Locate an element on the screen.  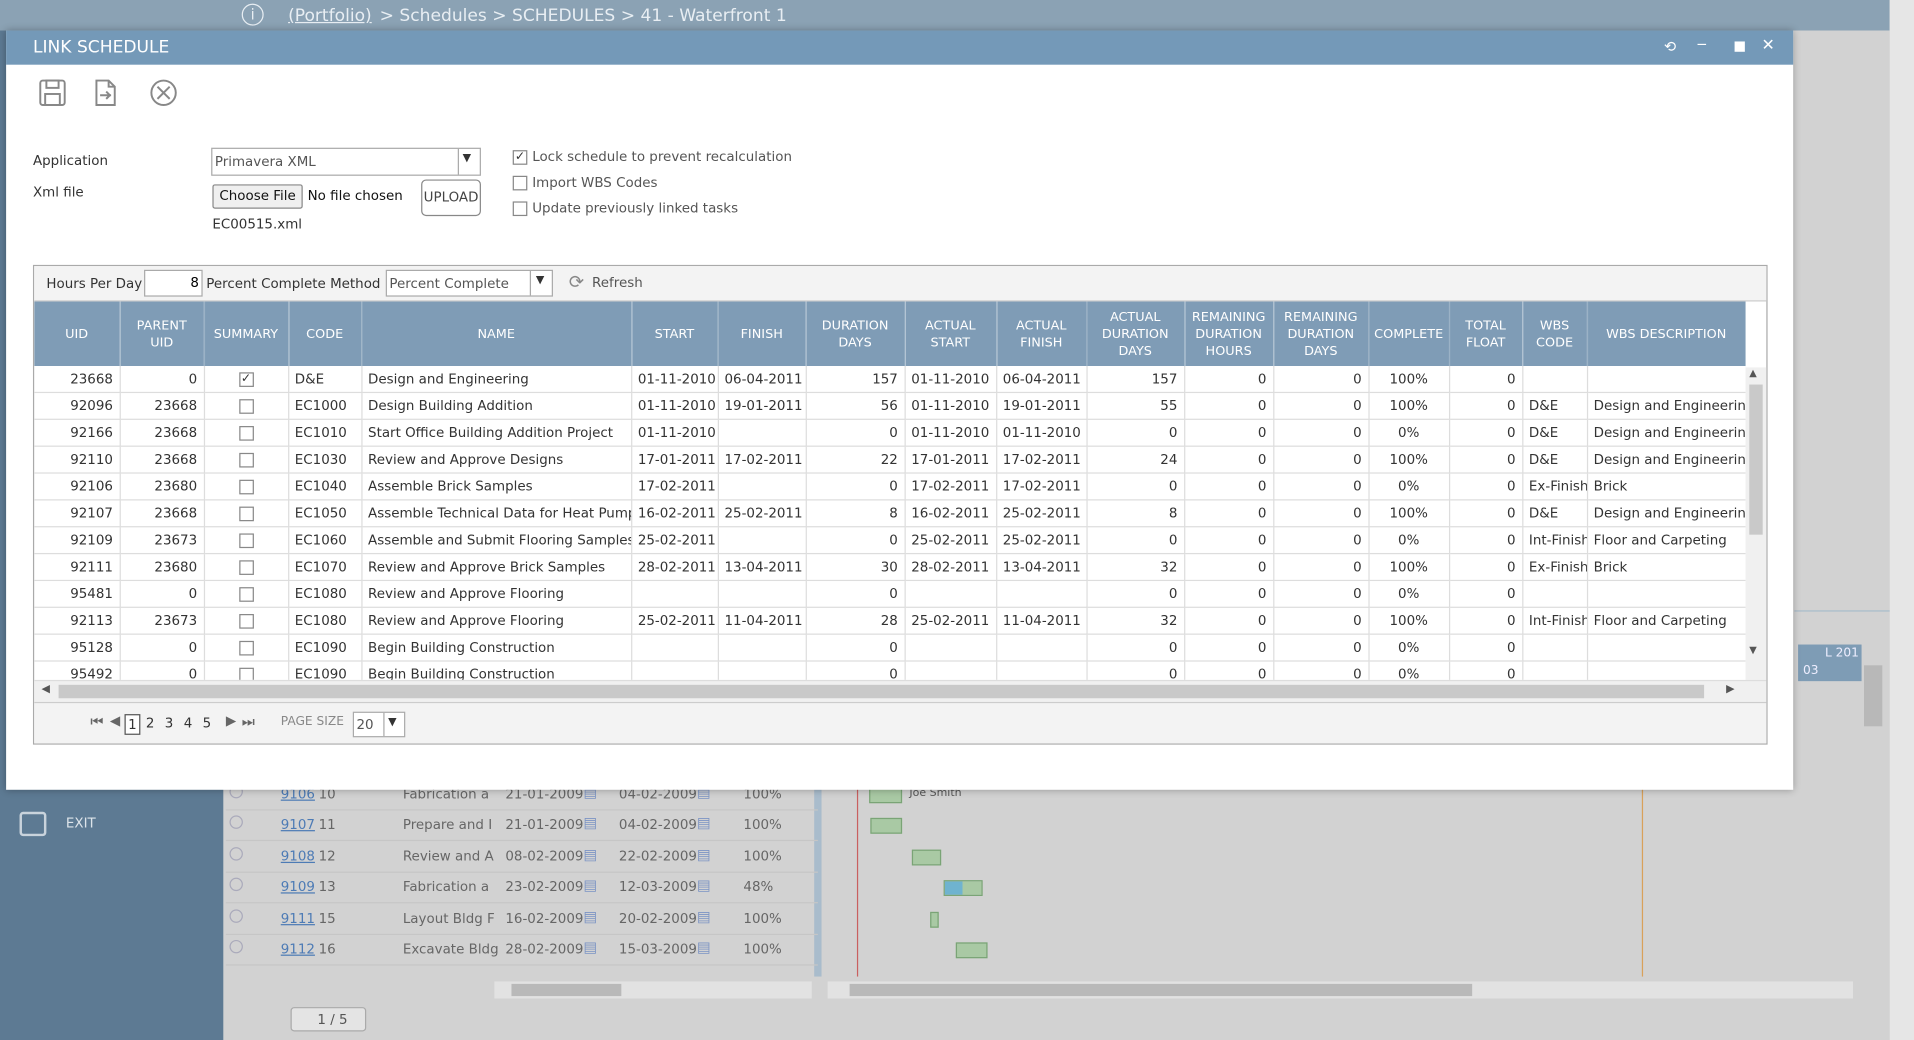
page-number: 4 is located at coordinates (188, 723).